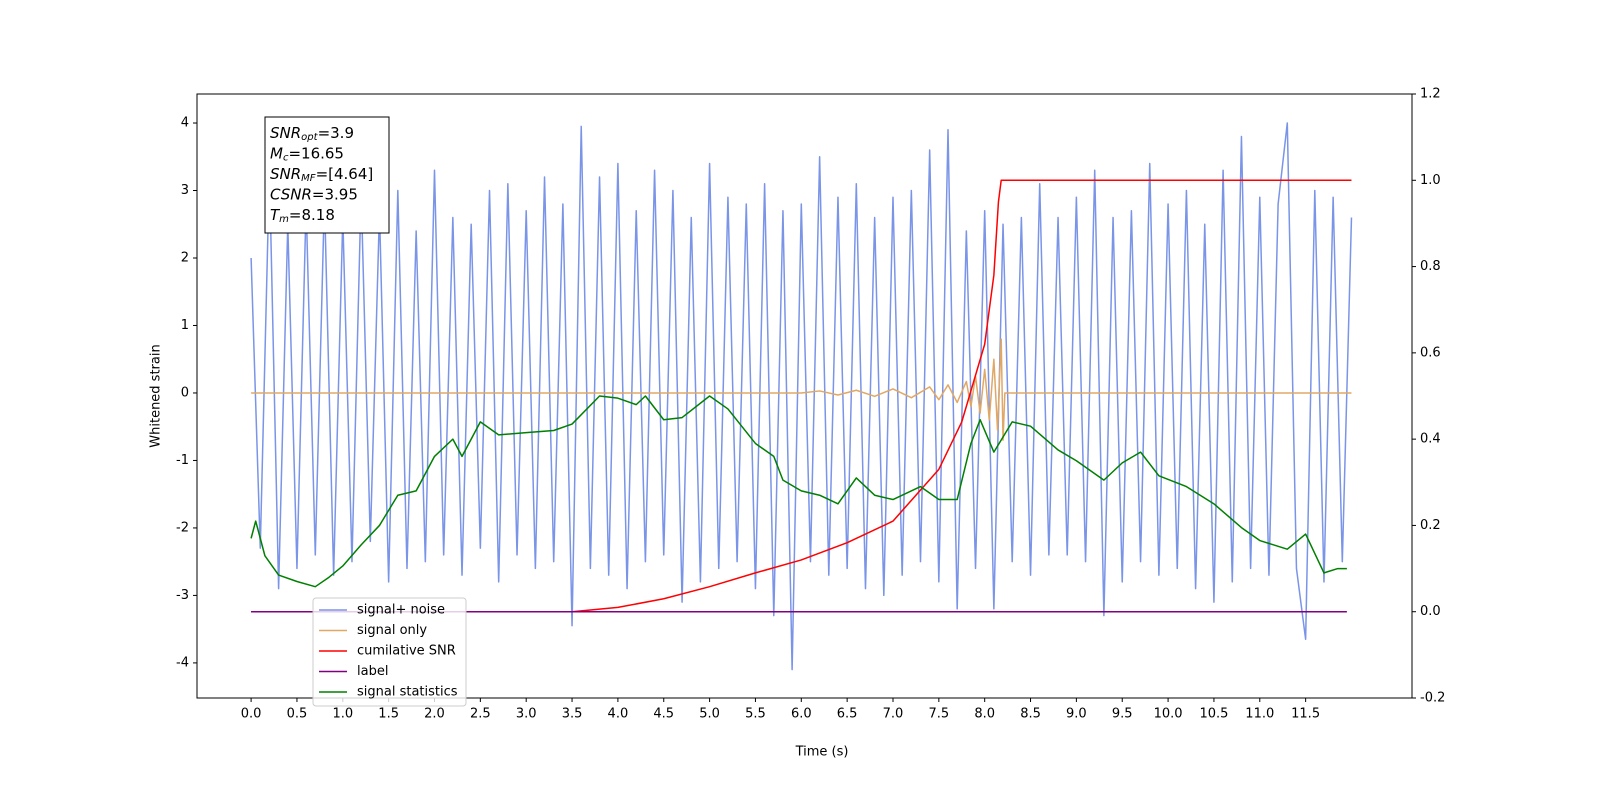 This screenshot has height=800, width=1600. What do you see at coordinates (847, 714) in the screenshot?
I see `x-tick-label: 6.5` at bounding box center [847, 714].